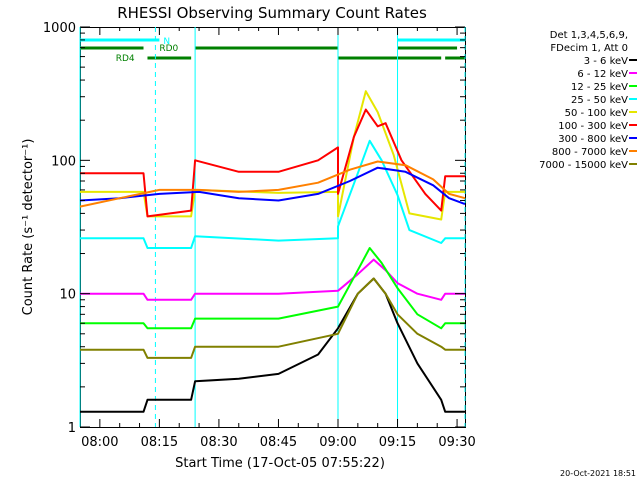 The image size is (640, 480). I want to click on legend-entry-label: 7000 - 15000 keV, so click(583, 165).